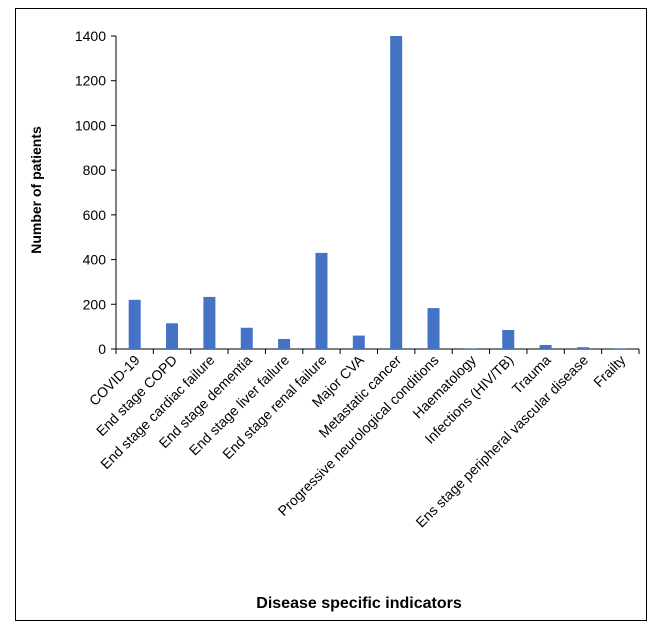 The height and width of the screenshot is (623, 649). I want to click on y-tick-label: 1000, so click(90, 125).